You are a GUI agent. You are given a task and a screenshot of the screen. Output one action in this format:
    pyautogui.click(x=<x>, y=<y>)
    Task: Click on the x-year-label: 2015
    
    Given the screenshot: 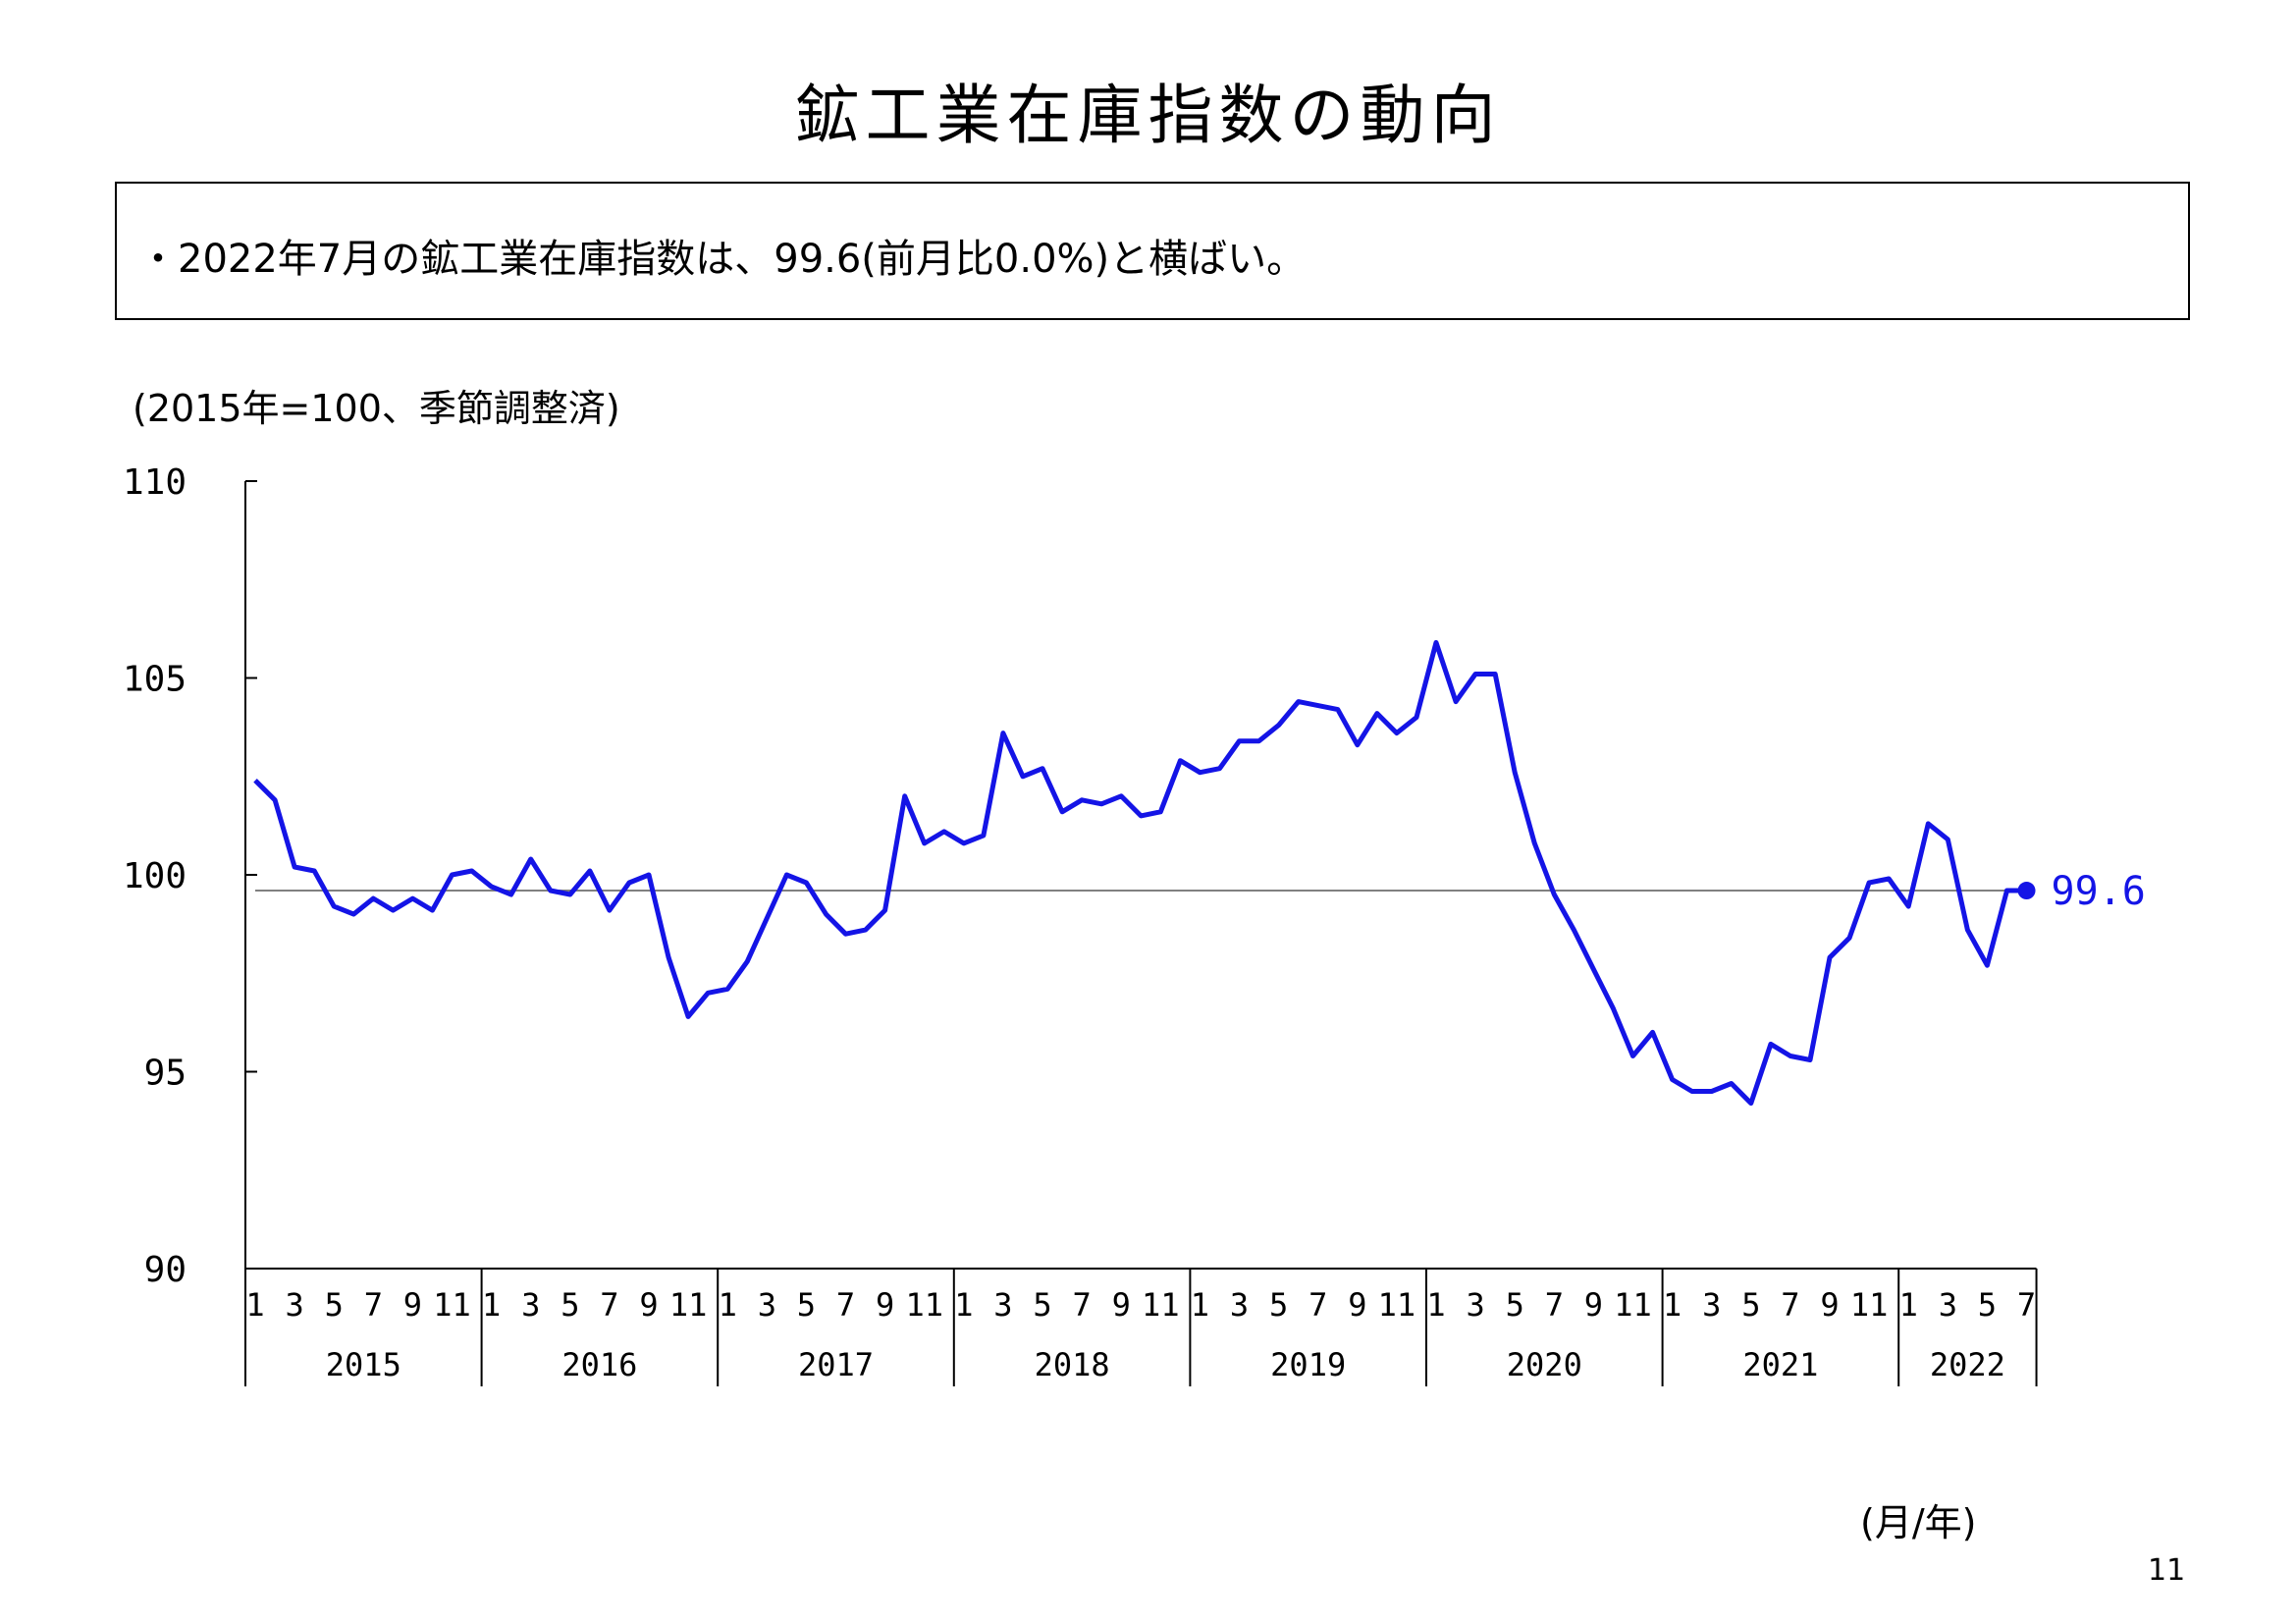 What is the action you would take?
    pyautogui.click(x=364, y=1364)
    